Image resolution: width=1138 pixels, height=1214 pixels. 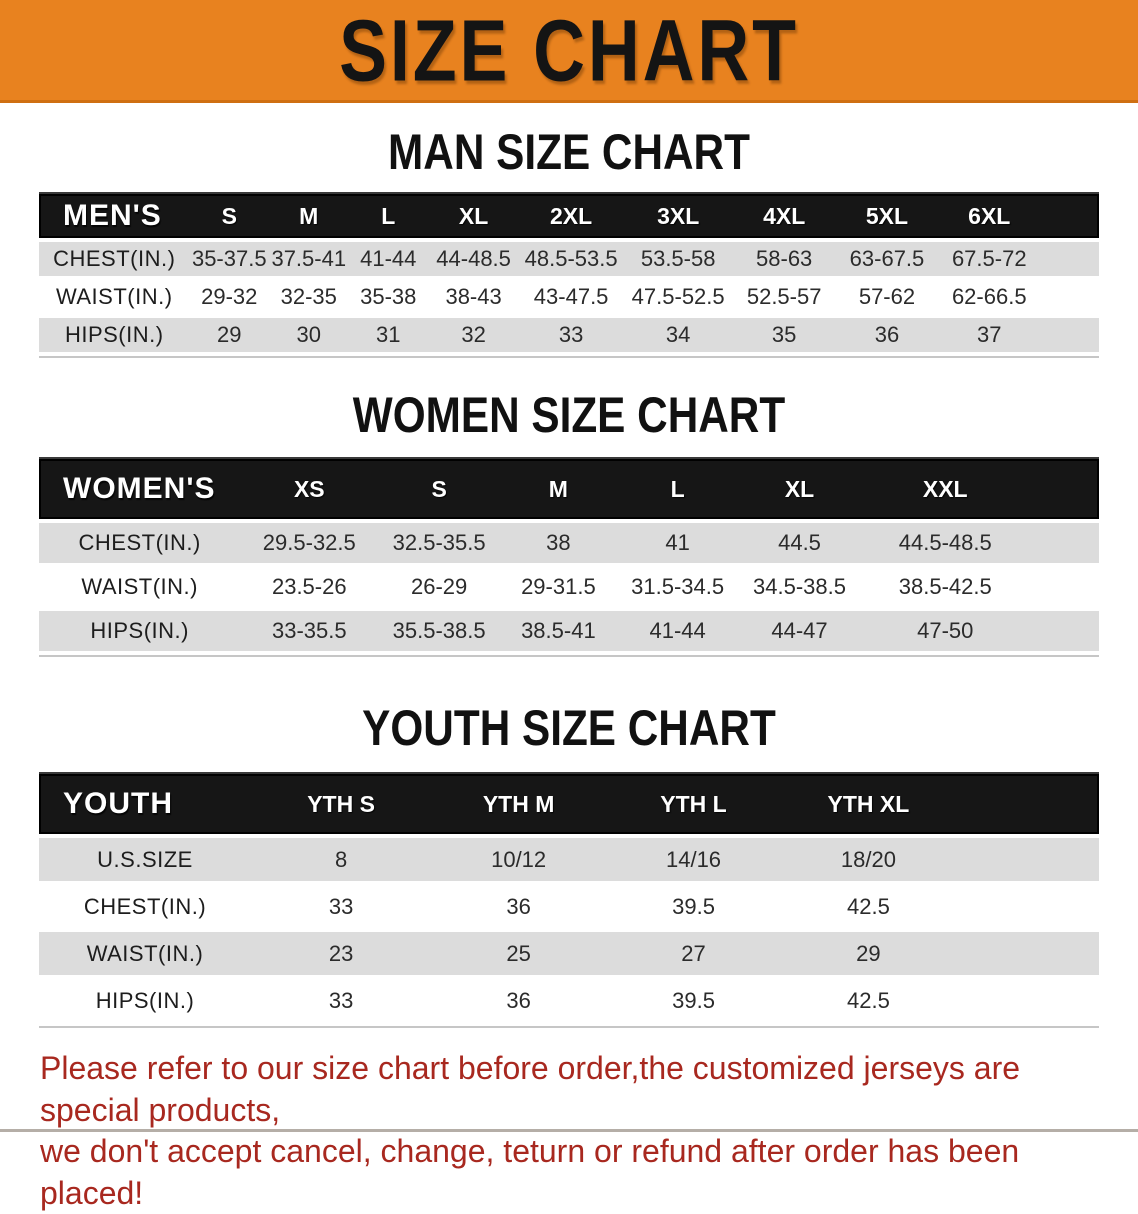 I want to click on data-cell: 35-38, so click(x=388, y=296).